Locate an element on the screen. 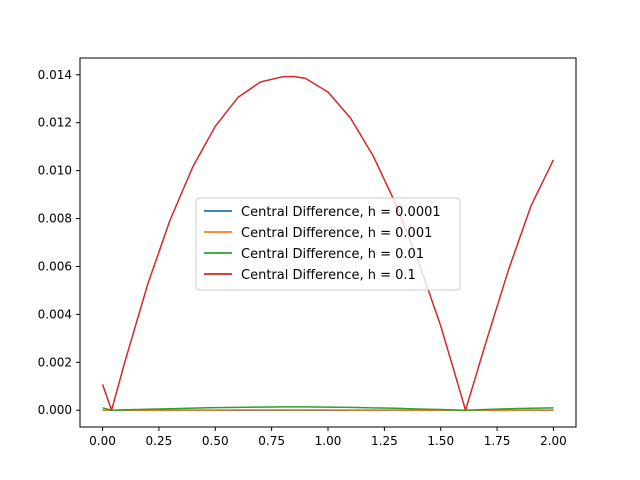  x-tick-label: 0.50 is located at coordinates (215, 441).